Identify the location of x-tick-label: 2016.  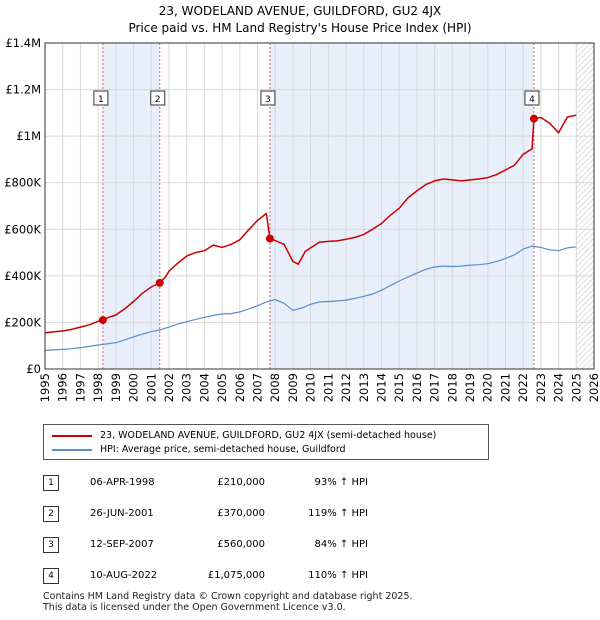
(417, 387).